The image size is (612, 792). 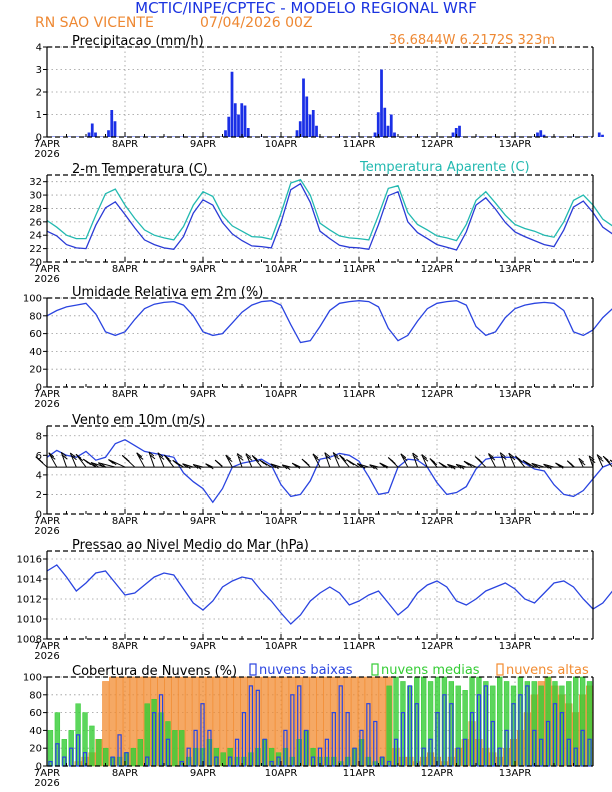 I want to click on ytick-label: 24, so click(x=35, y=236).